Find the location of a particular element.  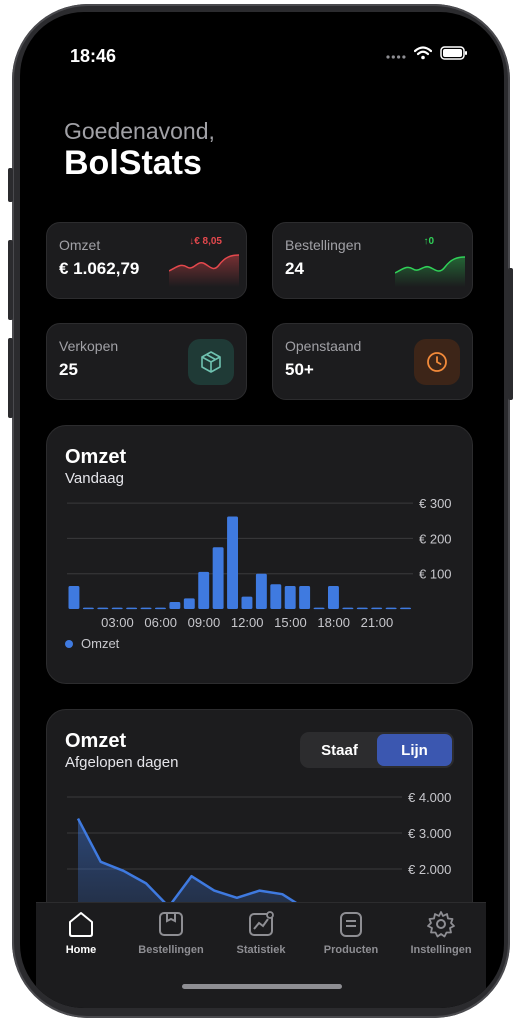

stat-value: 50+ is located at coordinates (299, 369).